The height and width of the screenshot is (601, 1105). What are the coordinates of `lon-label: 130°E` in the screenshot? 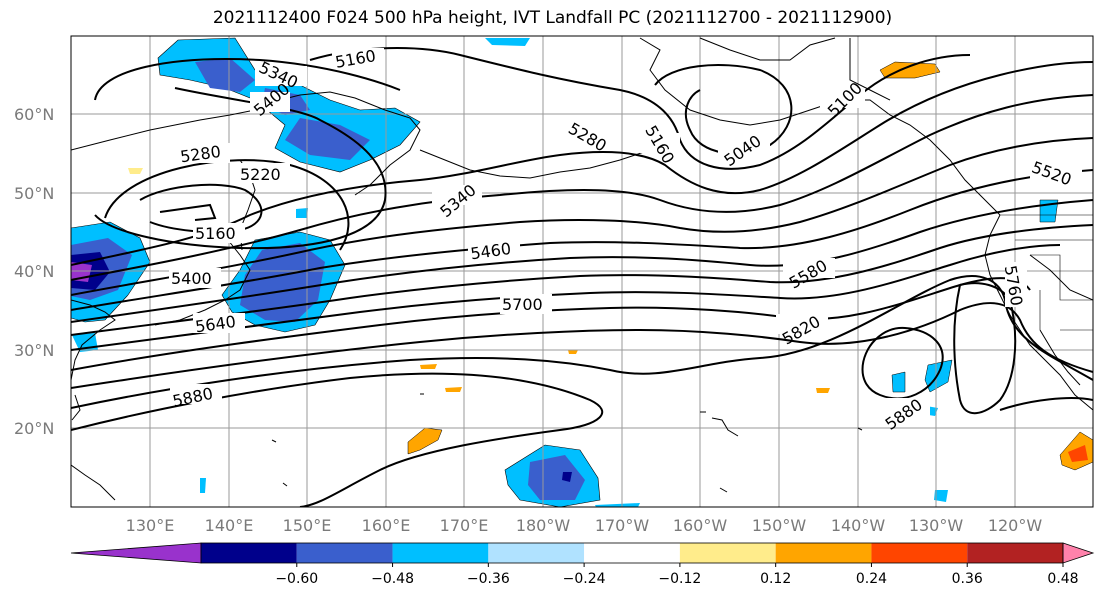 It's located at (150, 525).